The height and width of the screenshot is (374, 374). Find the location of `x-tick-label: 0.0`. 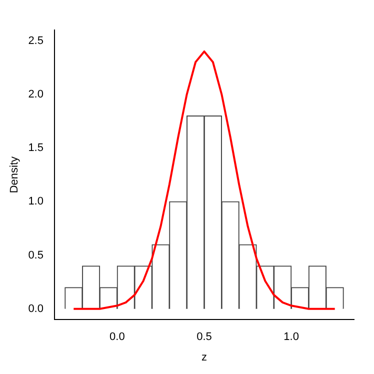

x-tick-label: 0.0 is located at coordinates (117, 337).